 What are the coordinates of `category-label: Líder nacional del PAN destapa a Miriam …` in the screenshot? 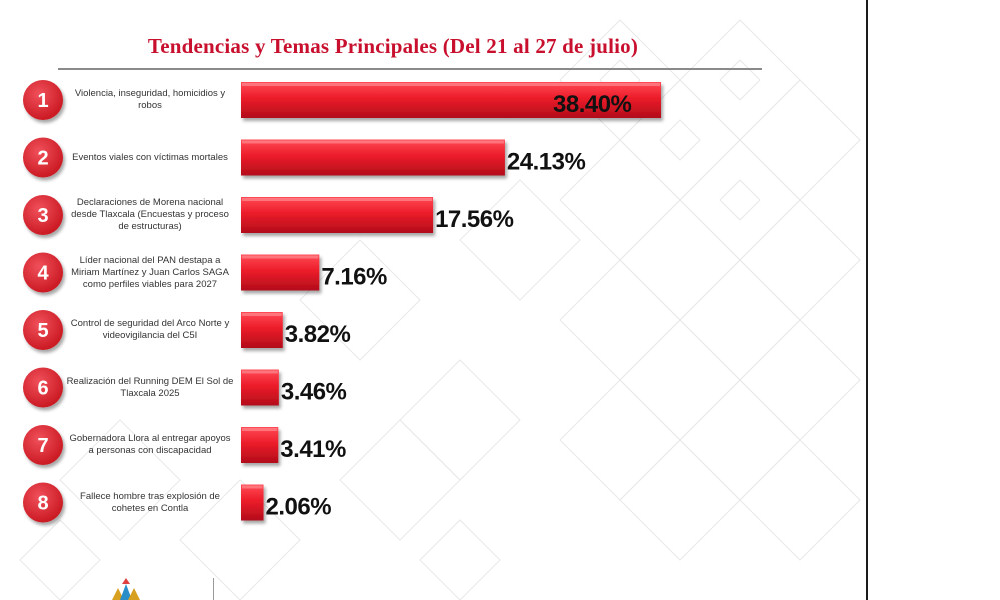 It's located at (150, 272).